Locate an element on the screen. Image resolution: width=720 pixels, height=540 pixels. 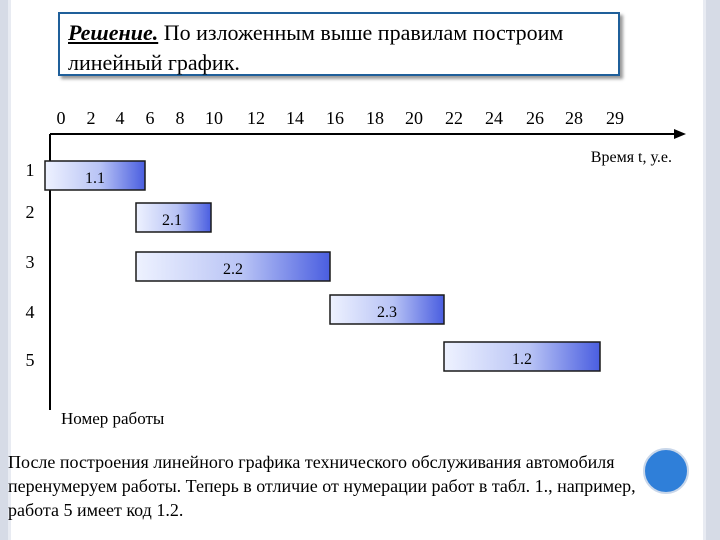
row-label: 5 is located at coordinates (30, 360).